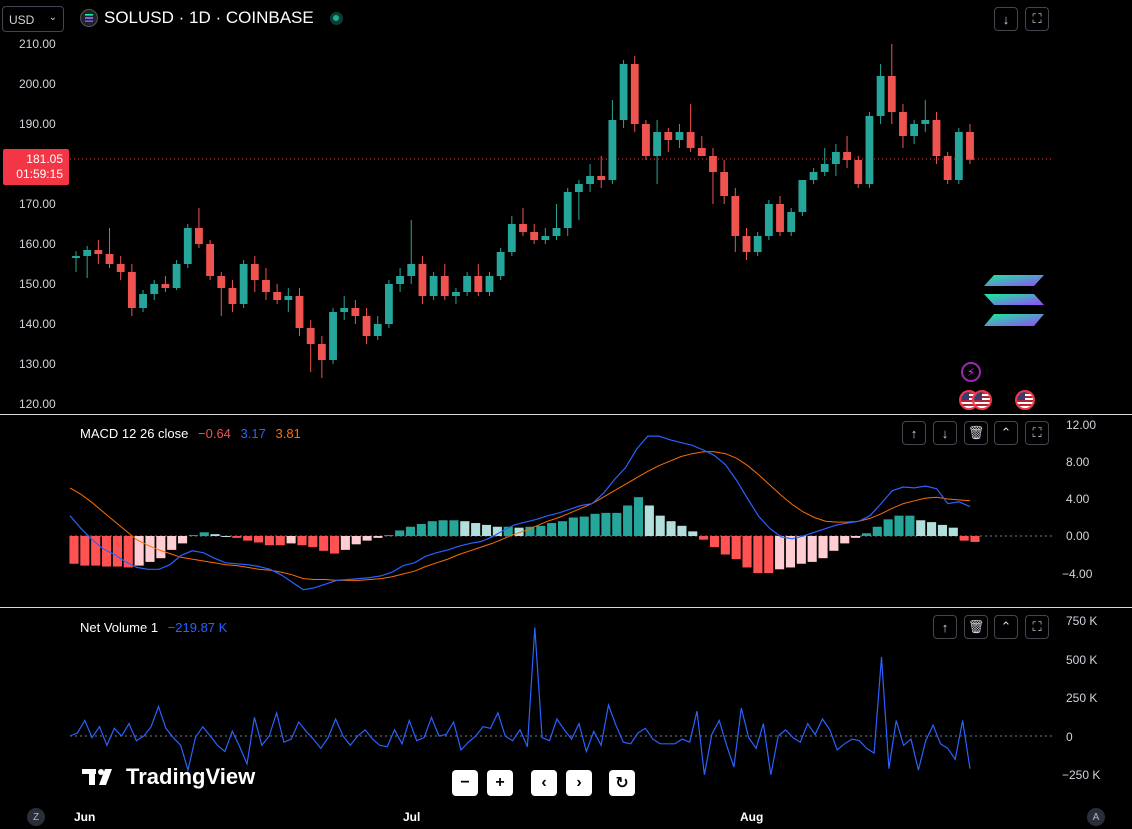 This screenshot has width=1132, height=829. What do you see at coordinates (622, 783) in the screenshot?
I see `reset-icon: ↻` at bounding box center [622, 783].